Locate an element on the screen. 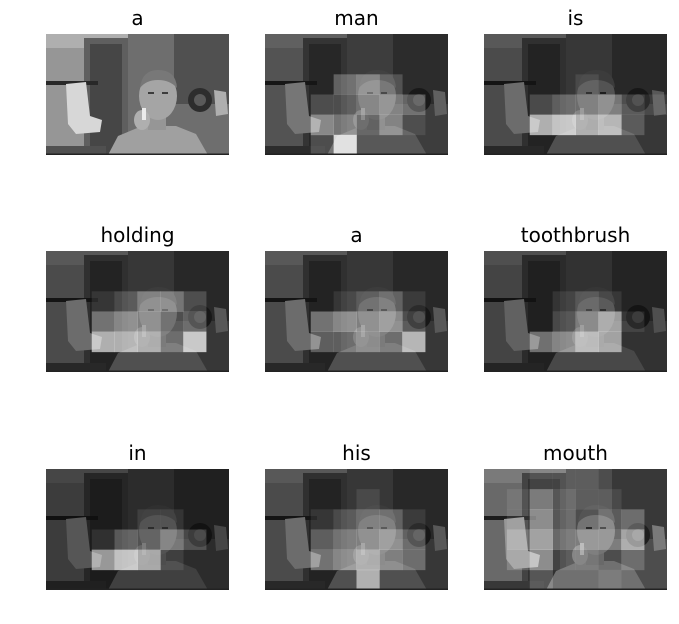  attention-panel-2: man is located at coordinates (356, 79).